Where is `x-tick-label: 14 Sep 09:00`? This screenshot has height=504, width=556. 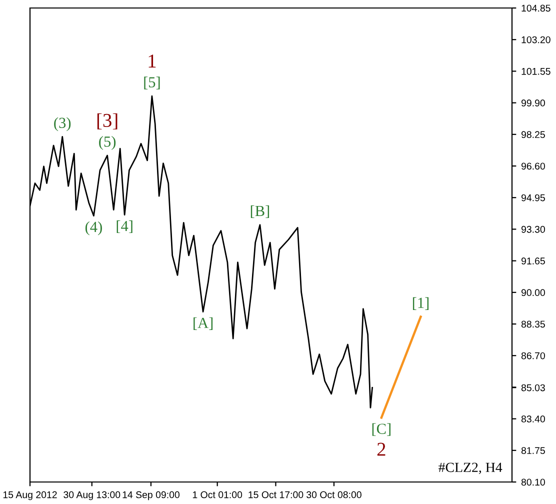 x-tick-label: 14 Sep 09:00 is located at coordinates (151, 495).